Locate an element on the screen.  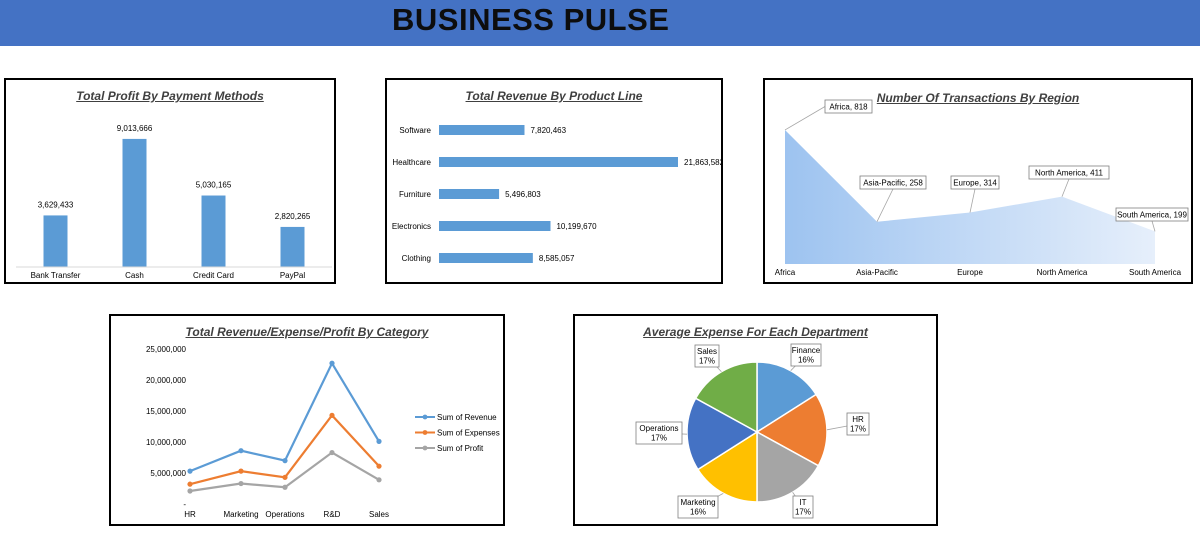
category-label: Africa is located at coordinates (785, 272).